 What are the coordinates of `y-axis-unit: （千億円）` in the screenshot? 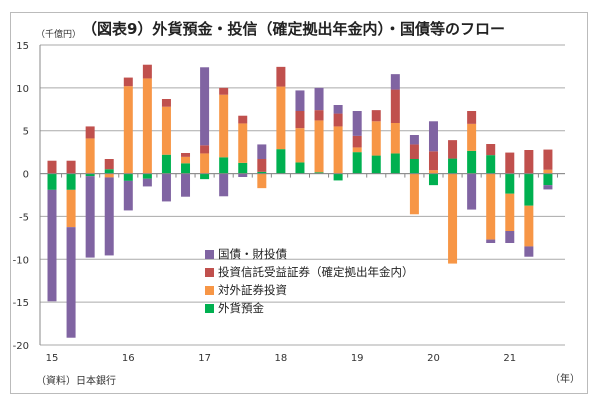 It's located at (59, 35).